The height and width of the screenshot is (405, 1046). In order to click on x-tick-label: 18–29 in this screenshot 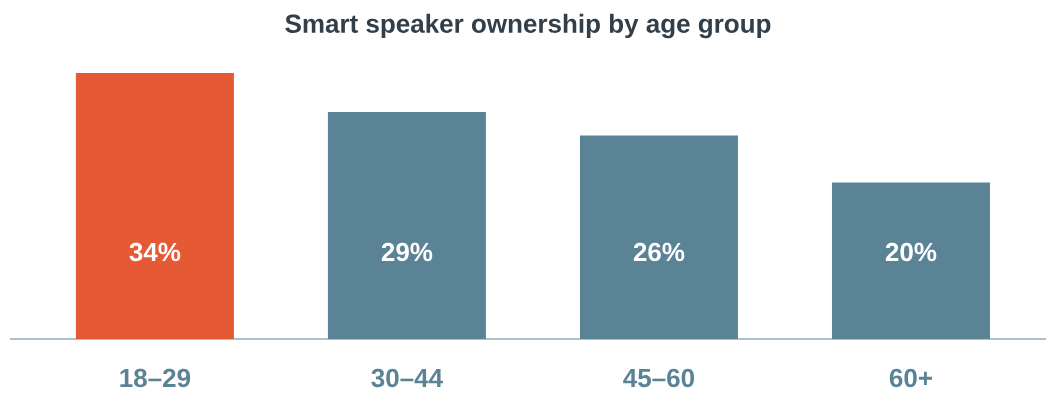, I will do `click(155, 378)`.